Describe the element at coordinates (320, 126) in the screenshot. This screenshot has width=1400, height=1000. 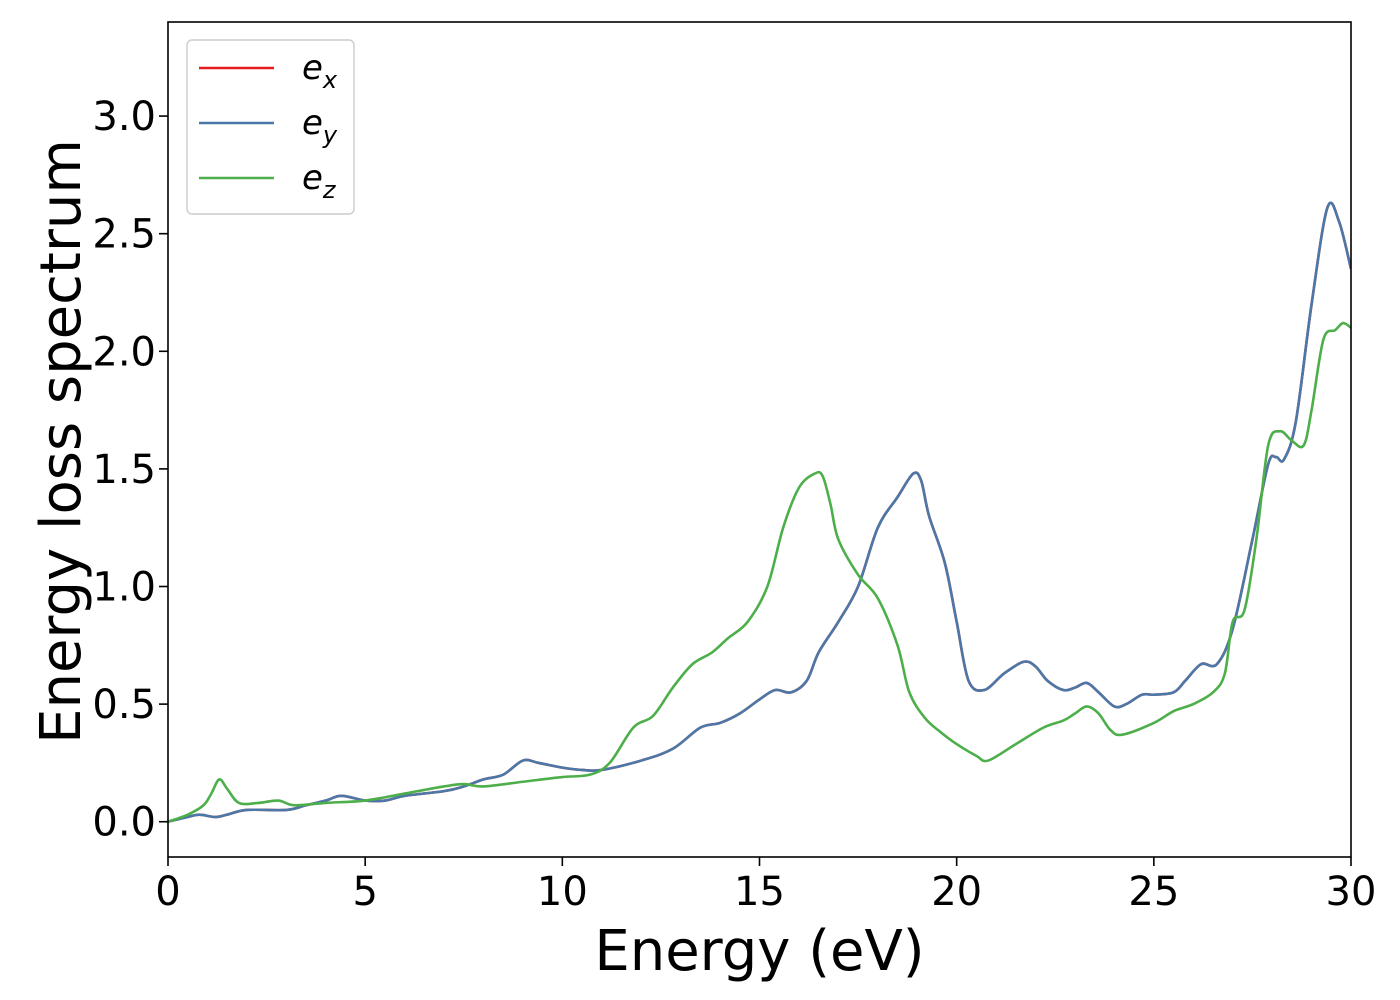
I see `legend-label-y: ey` at that location.